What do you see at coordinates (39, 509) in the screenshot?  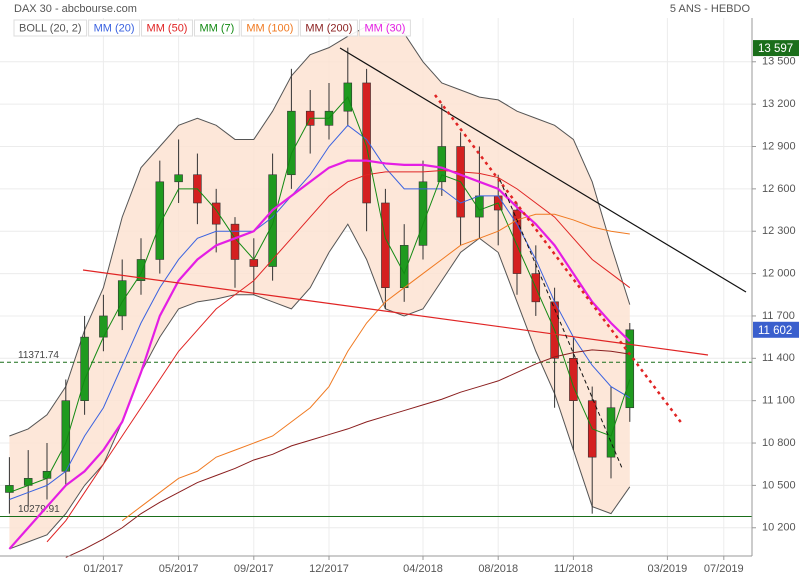 I see `level-label: 10279.91` at bounding box center [39, 509].